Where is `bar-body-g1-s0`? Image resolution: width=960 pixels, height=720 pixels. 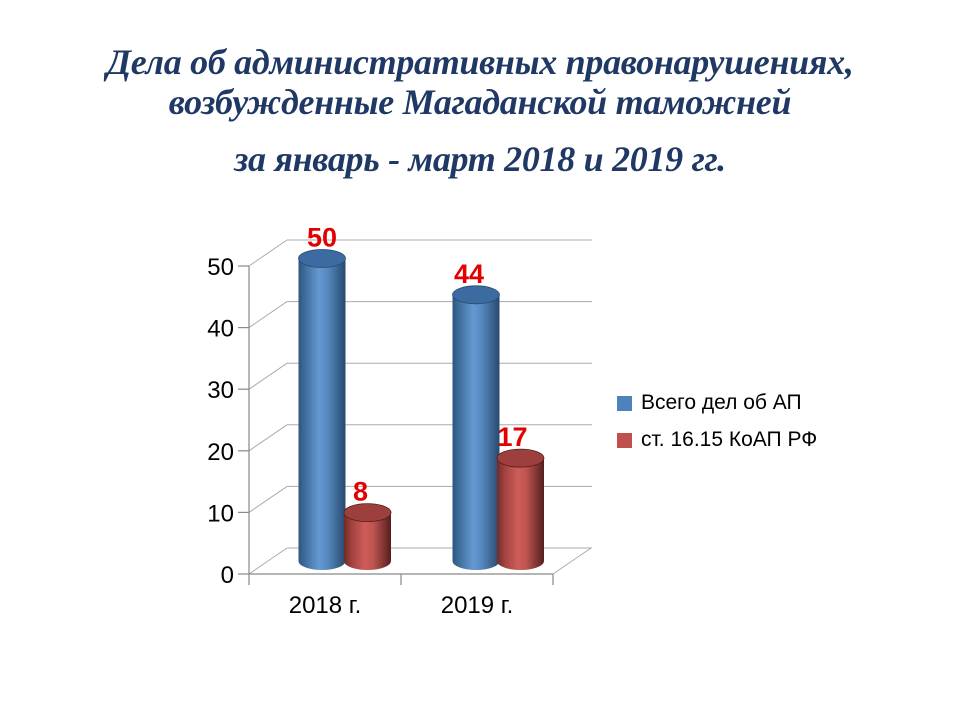
bar-body-g1-s0 is located at coordinates (476, 427).